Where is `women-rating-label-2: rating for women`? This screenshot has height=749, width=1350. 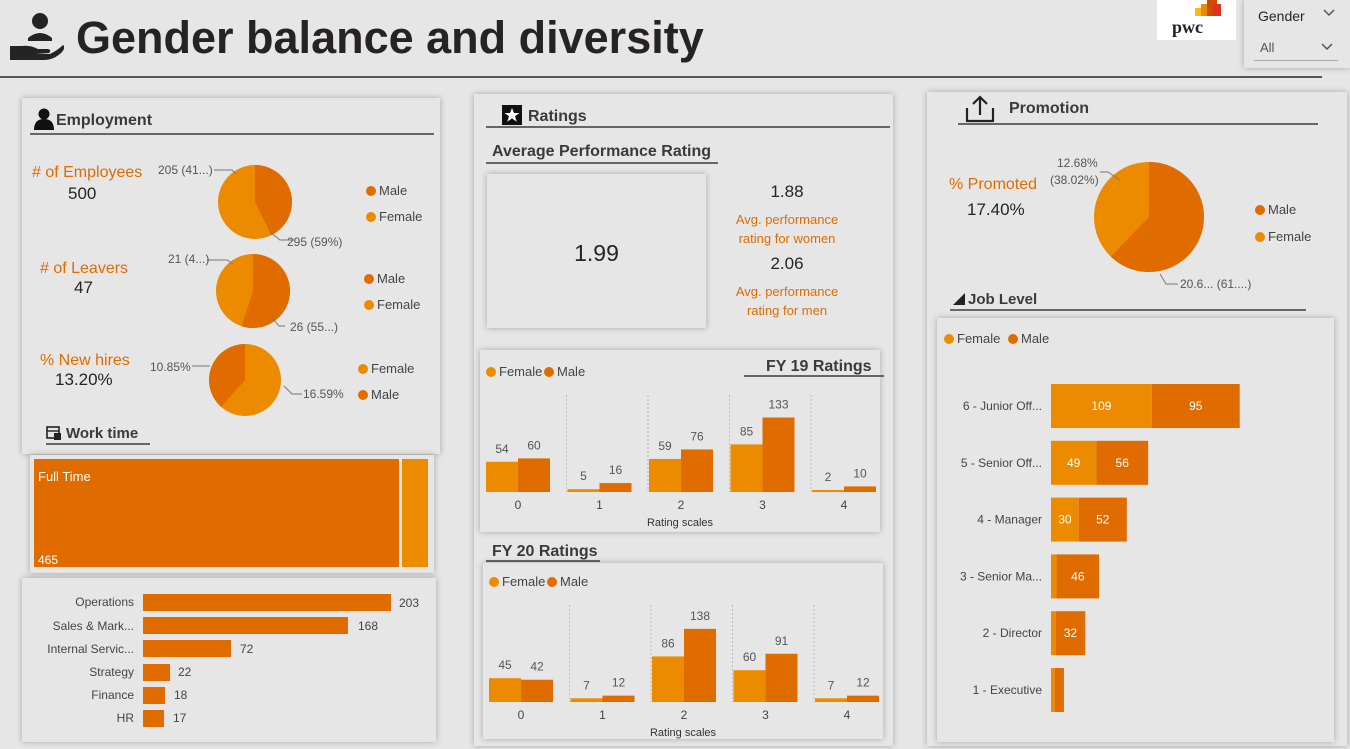
women-rating-label-2: rating for women is located at coordinates (787, 238).